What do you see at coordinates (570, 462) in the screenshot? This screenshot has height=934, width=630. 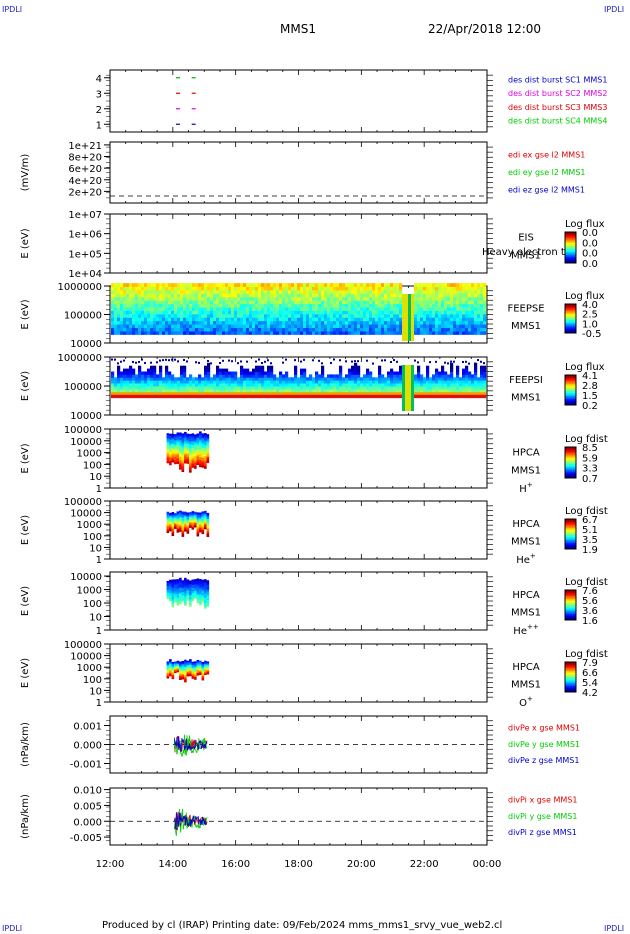 I see `panel-5-colorbar-frame` at bounding box center [570, 462].